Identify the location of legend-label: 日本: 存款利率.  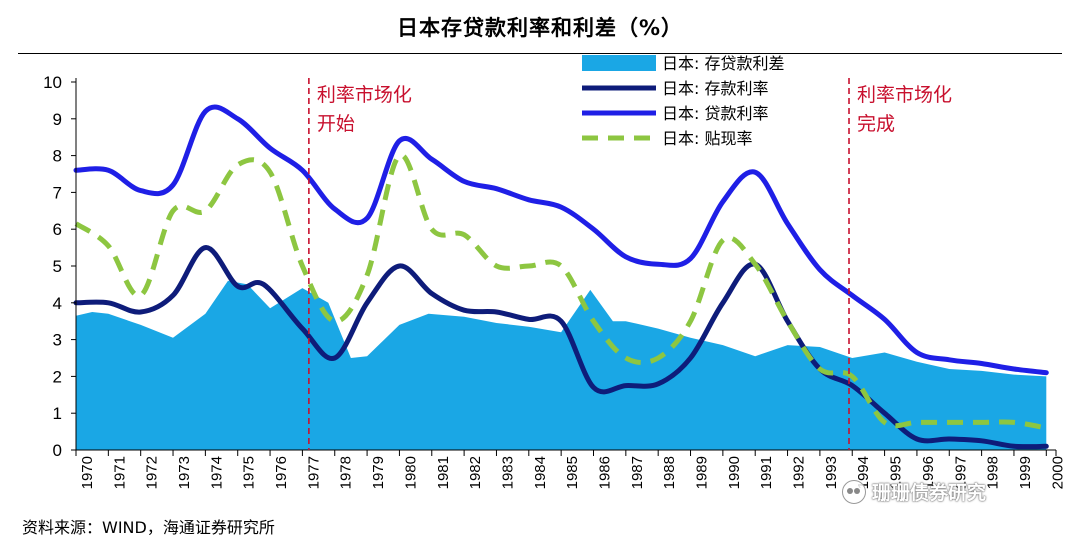
(715, 88).